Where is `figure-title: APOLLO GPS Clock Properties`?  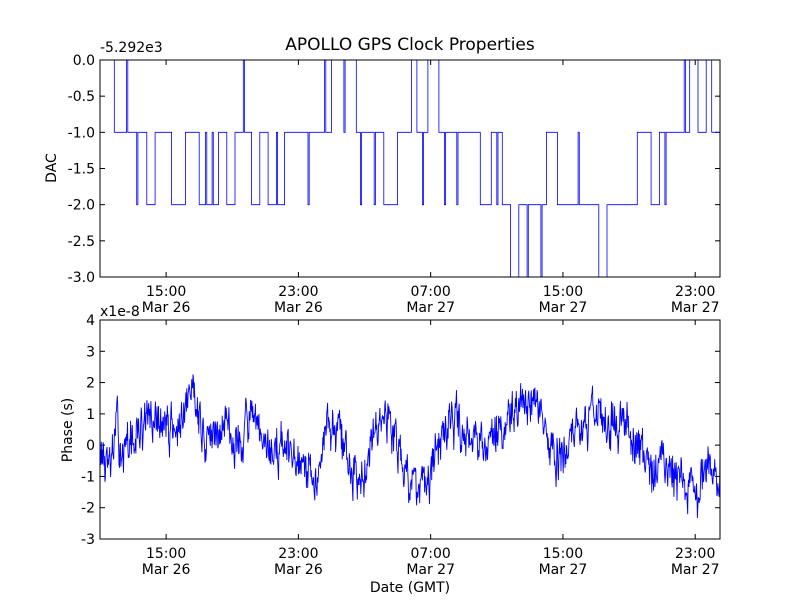
figure-title: APOLLO GPS Clock Properties is located at coordinates (410, 45).